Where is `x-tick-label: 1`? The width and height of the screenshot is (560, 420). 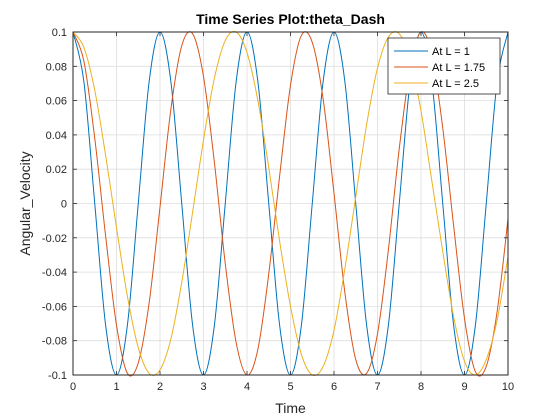
x-tick-label: 1 is located at coordinates (116, 387).